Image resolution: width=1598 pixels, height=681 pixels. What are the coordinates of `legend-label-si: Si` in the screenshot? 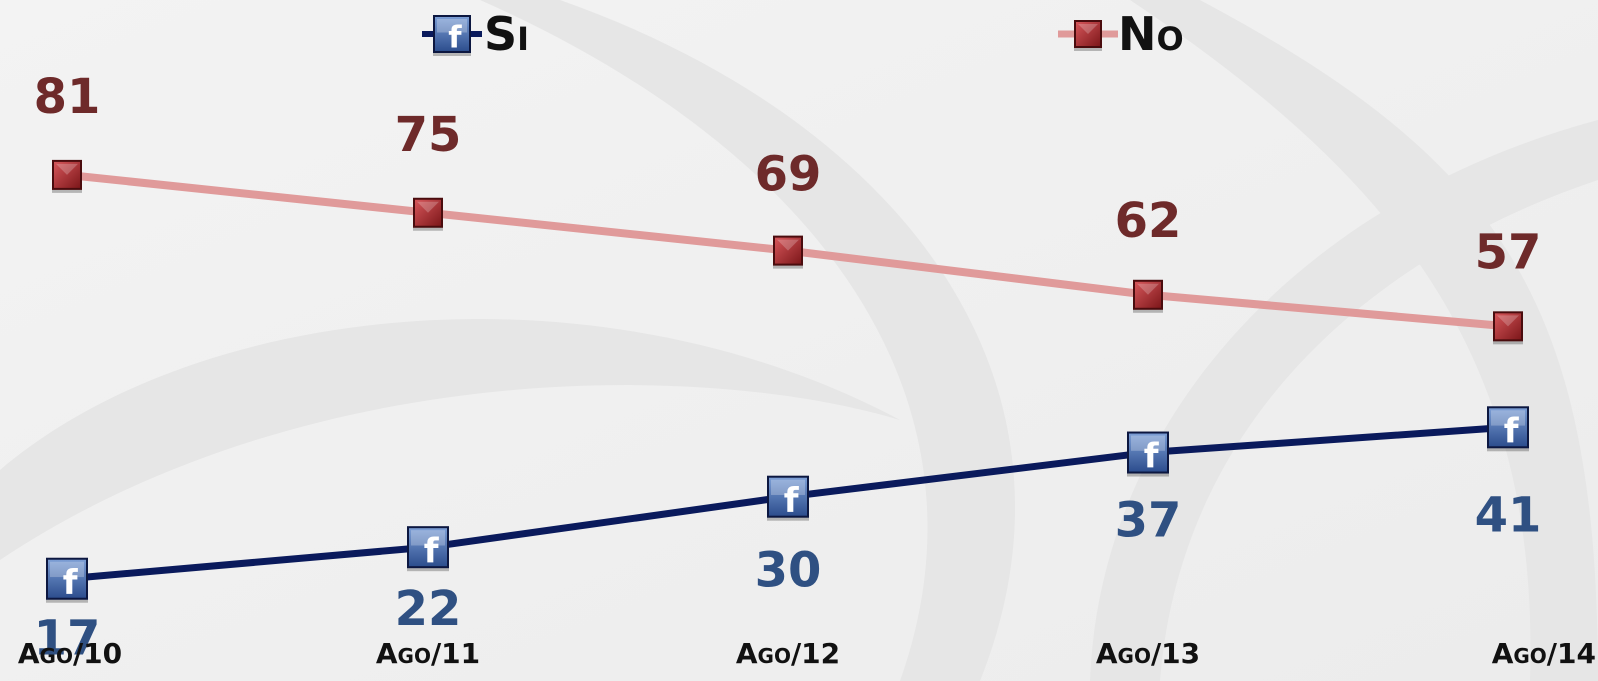 It's located at (506, 34).